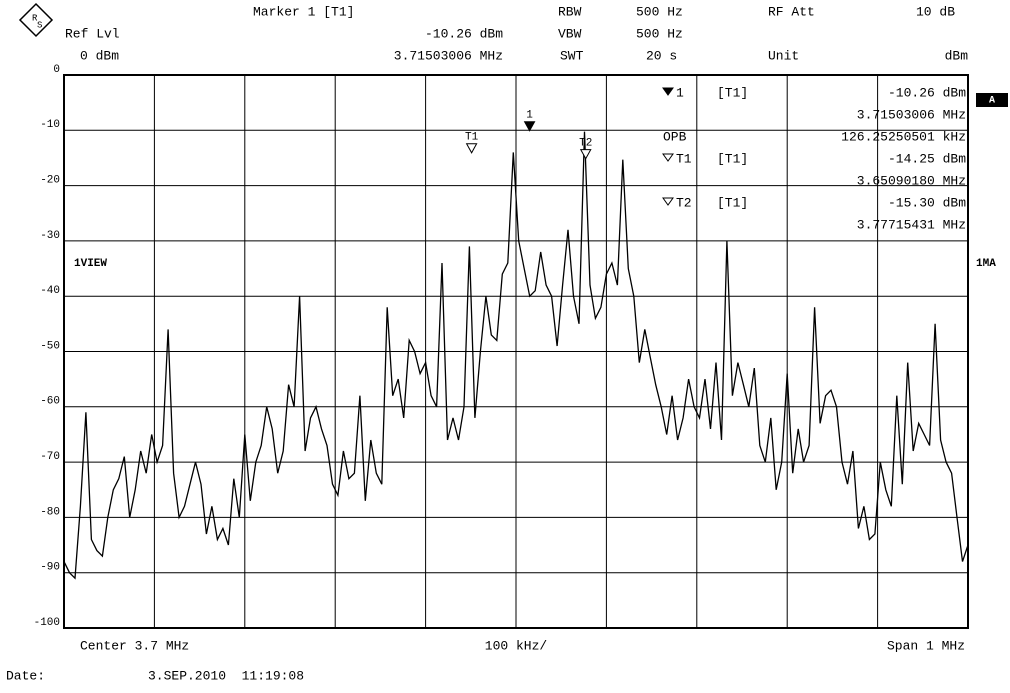  I want to click on table-marker-freq: 3.71503006 MHz, so click(911, 114).